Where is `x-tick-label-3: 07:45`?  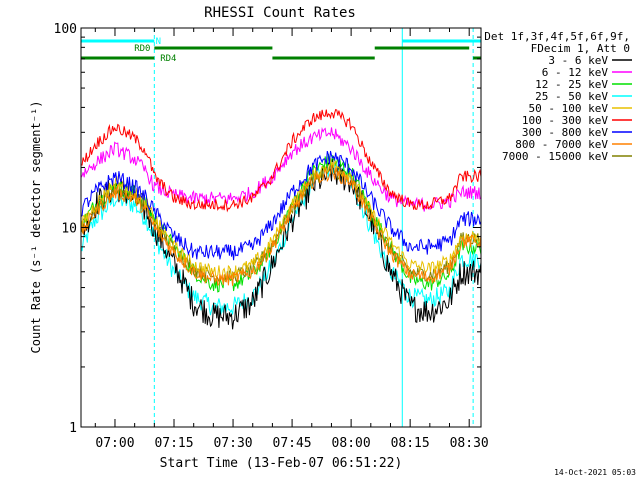 x-tick-label-3: 07:45 is located at coordinates (292, 443).